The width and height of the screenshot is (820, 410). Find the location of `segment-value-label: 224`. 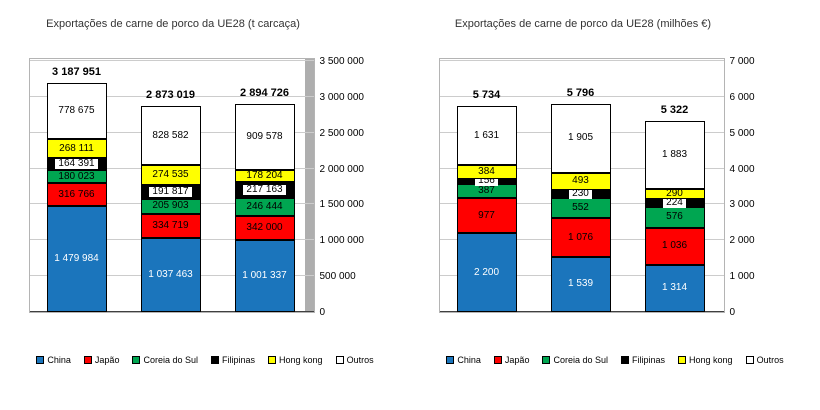

segment-value-label: 224 is located at coordinates (674, 203).